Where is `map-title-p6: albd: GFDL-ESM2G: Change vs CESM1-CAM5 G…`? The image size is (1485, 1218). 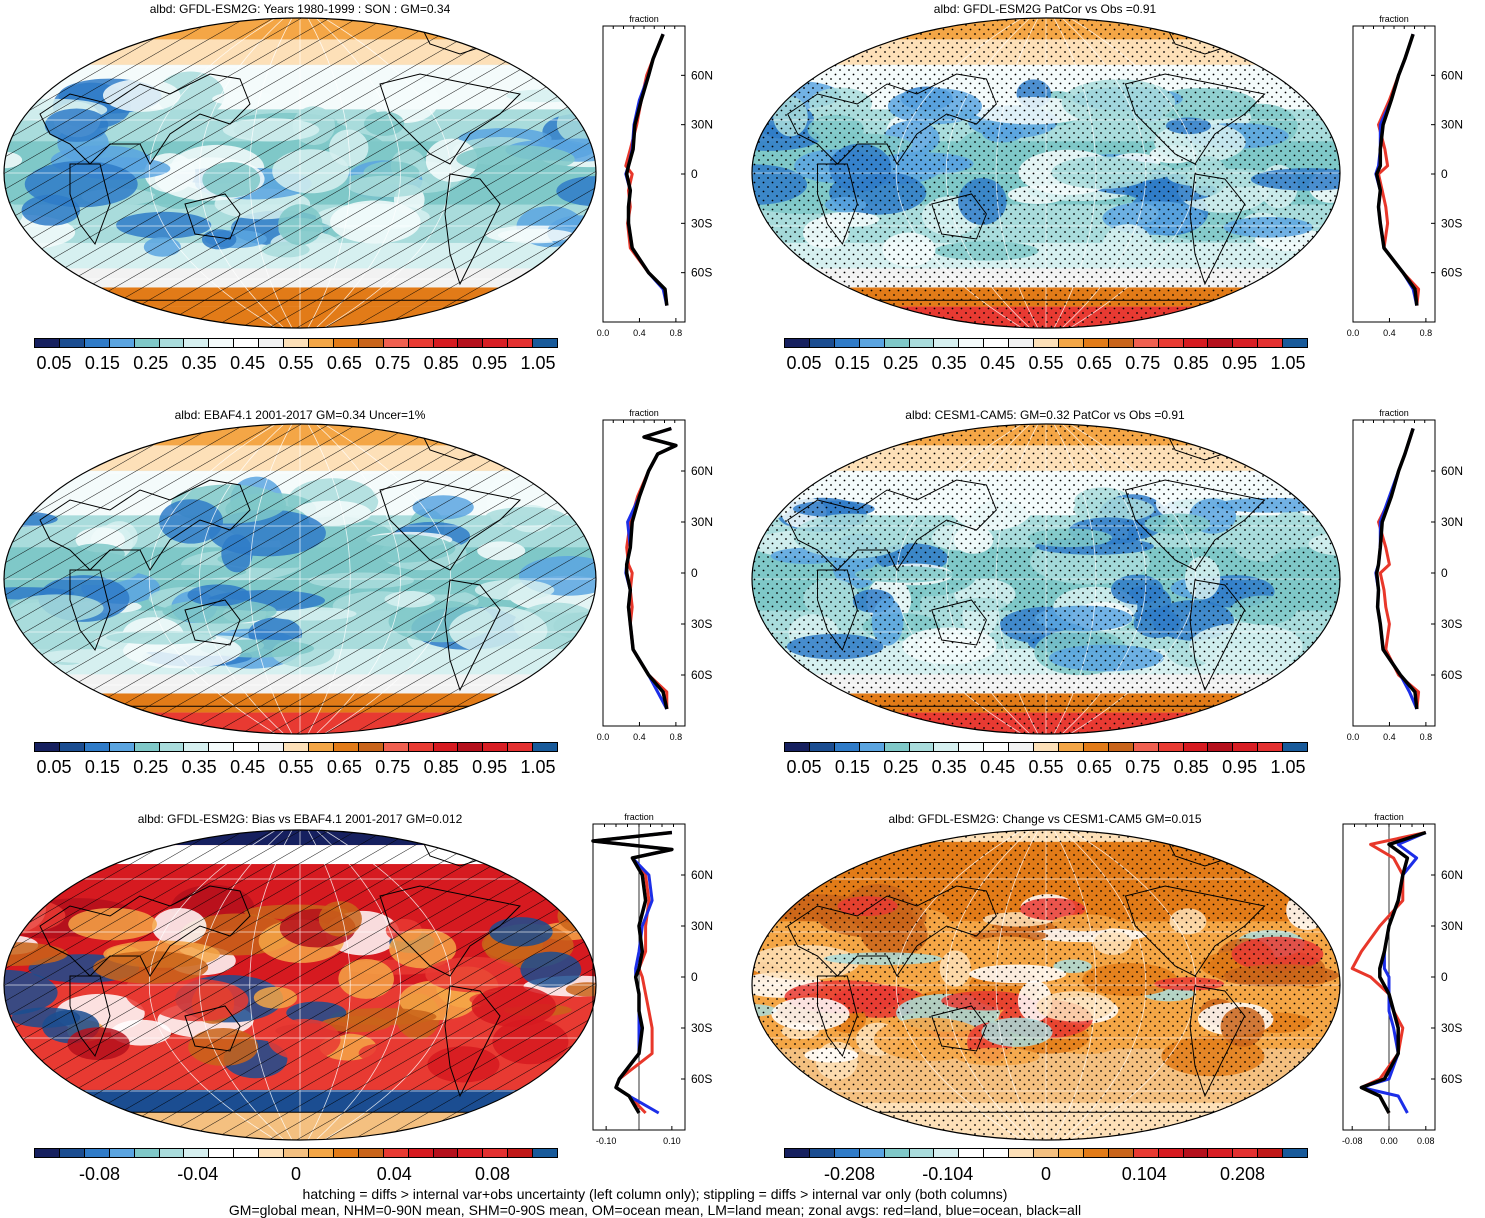
map-title-p6: albd: GFDL-ESM2G: Change vs CESM1-CAM5 G… is located at coordinates (1045, 819).